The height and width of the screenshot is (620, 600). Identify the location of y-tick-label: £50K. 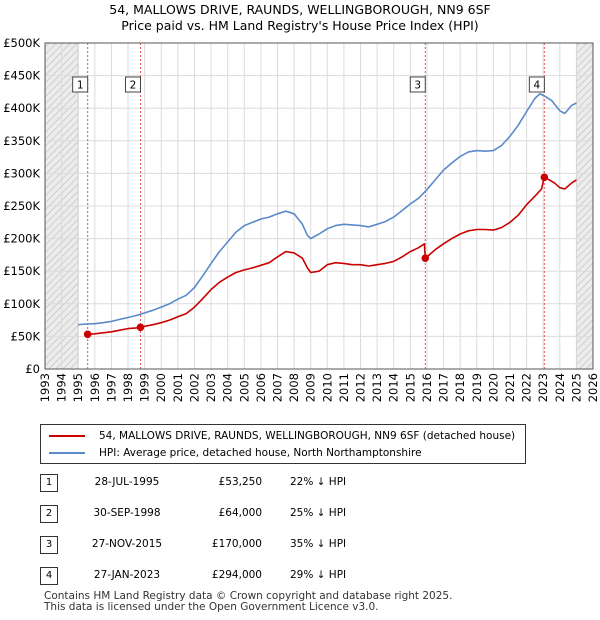
(26, 336).